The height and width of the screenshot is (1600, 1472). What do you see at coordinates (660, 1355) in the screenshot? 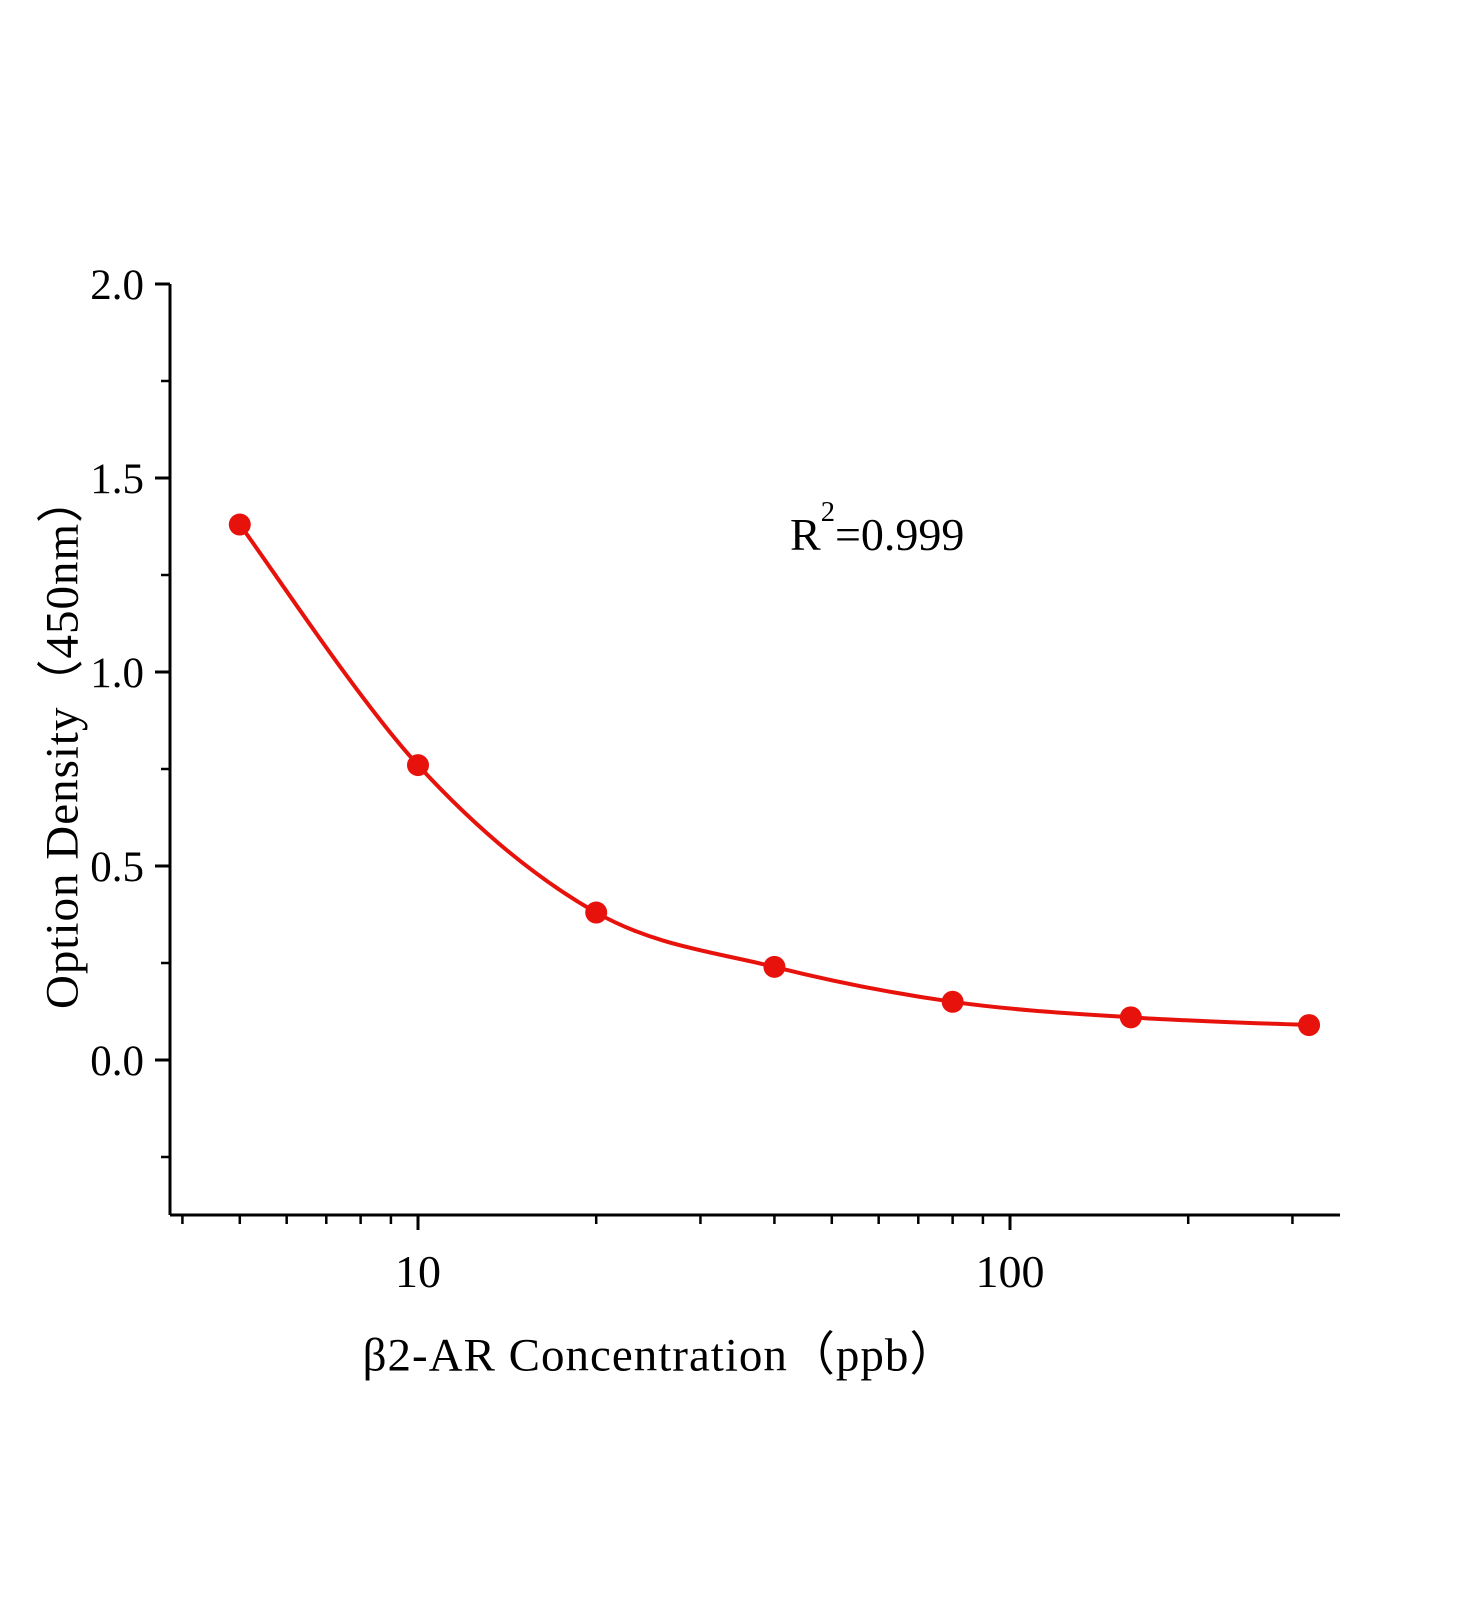
I see `x-axis-label: β2-AR Concentration（ppb）` at bounding box center [660, 1355].